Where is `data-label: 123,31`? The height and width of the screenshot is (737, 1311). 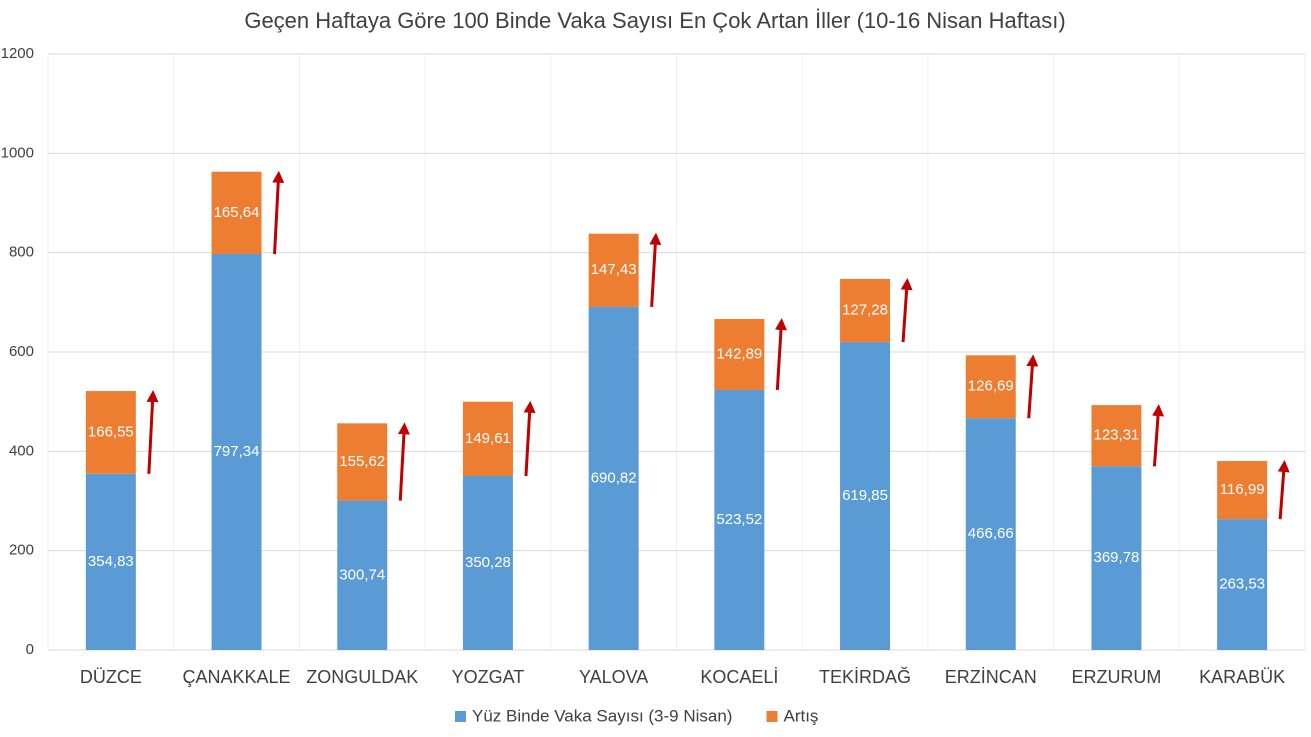
data-label: 123,31 is located at coordinates (1117, 435).